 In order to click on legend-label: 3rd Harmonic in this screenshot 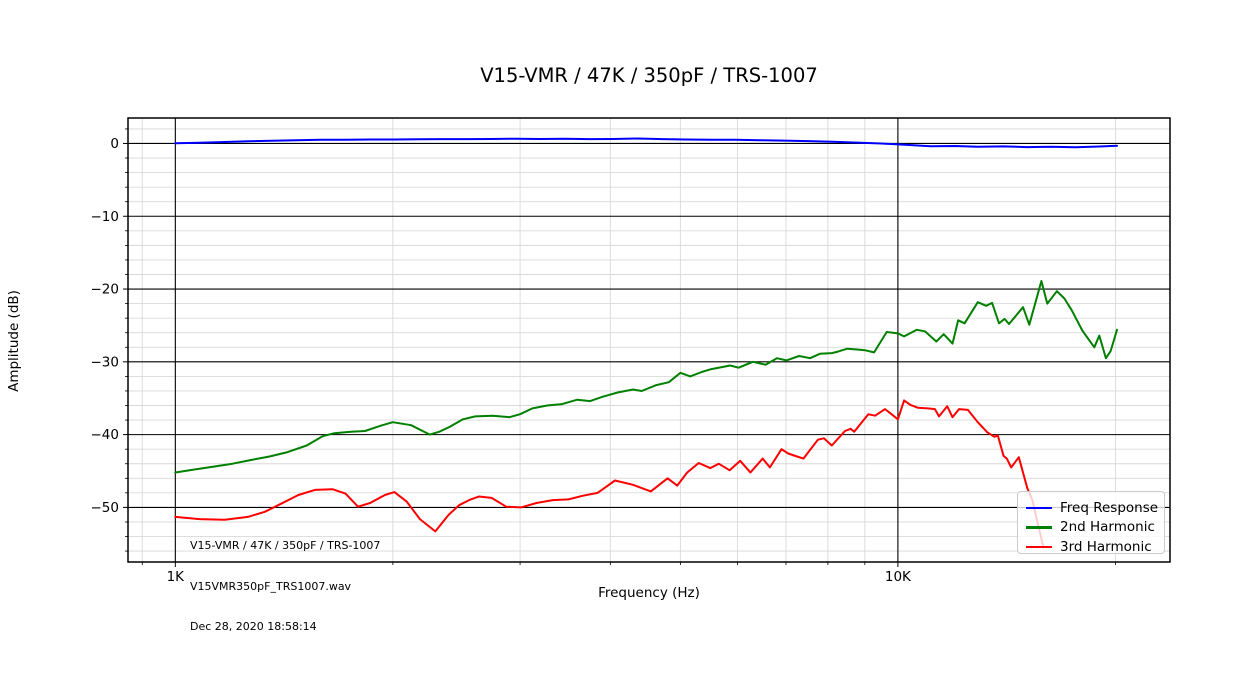, I will do `click(1106, 546)`.